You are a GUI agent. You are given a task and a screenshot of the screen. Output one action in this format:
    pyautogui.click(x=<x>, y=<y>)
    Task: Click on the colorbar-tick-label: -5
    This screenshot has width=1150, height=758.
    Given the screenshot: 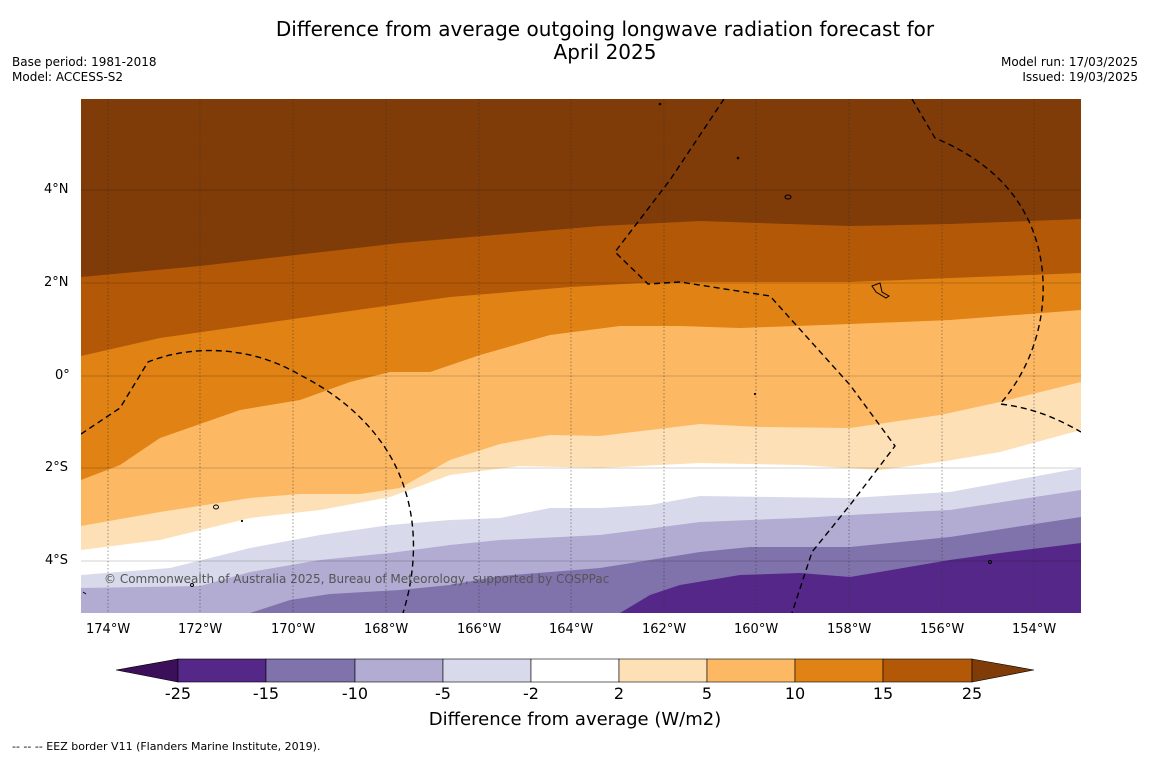 What is the action you would take?
    pyautogui.click(x=443, y=693)
    